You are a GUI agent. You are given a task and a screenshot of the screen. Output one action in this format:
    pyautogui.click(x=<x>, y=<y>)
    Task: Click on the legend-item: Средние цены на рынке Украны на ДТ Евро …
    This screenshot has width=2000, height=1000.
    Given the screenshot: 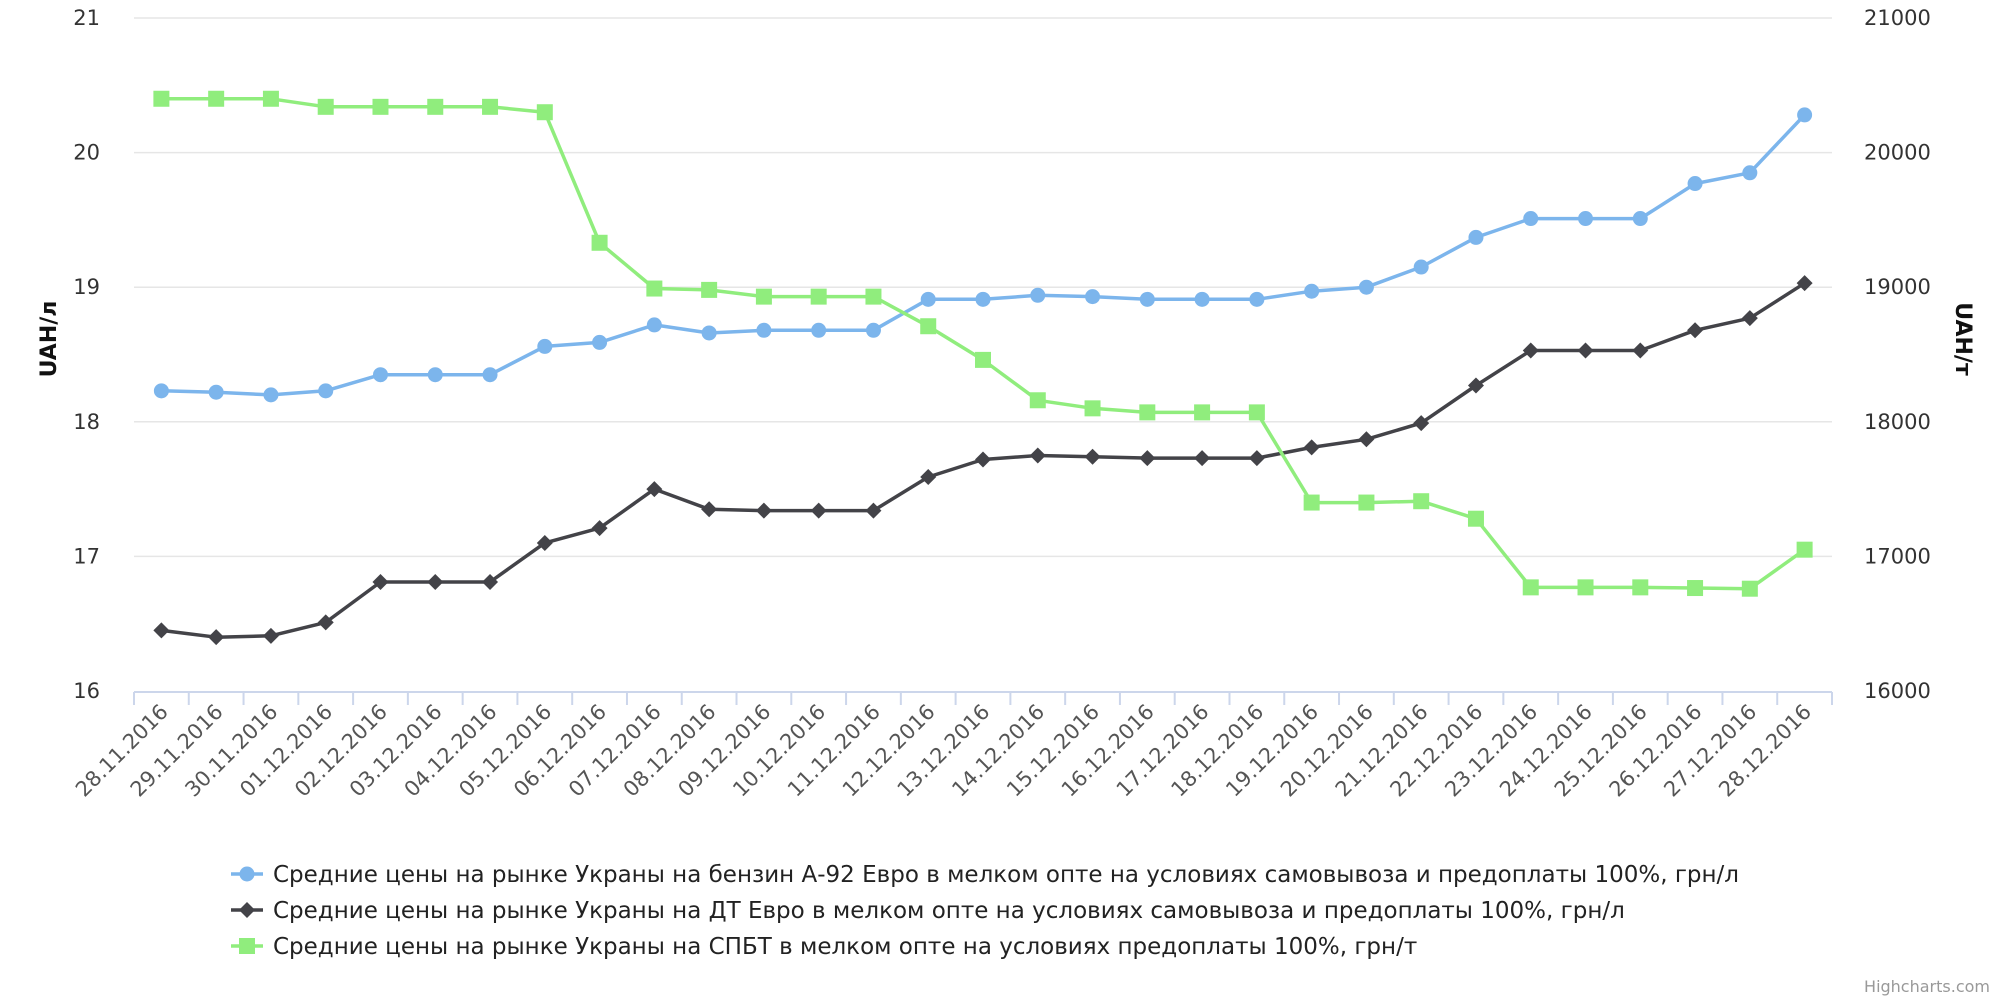 What is the action you would take?
    pyautogui.click(x=928, y=911)
    